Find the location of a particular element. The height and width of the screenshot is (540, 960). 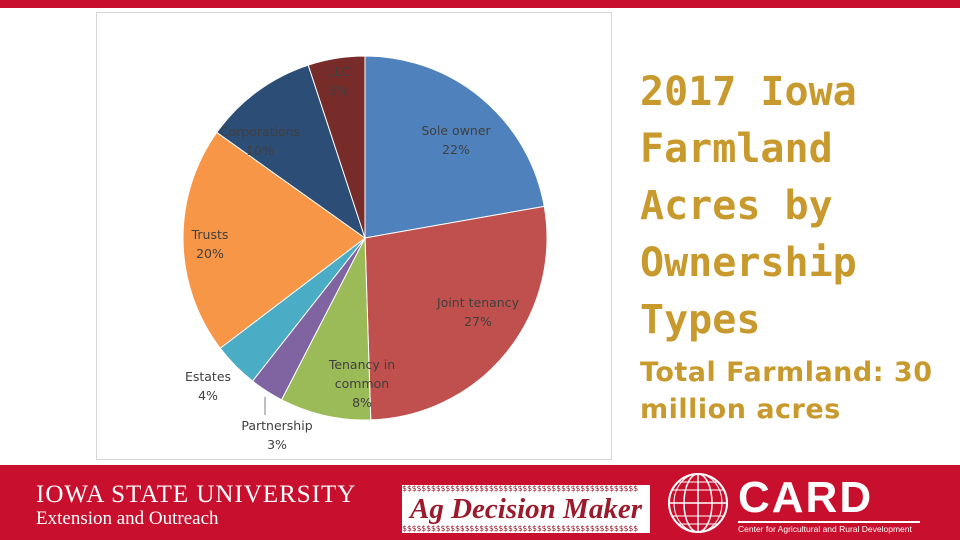

pie-slice-sole-owner is located at coordinates (454, 147).